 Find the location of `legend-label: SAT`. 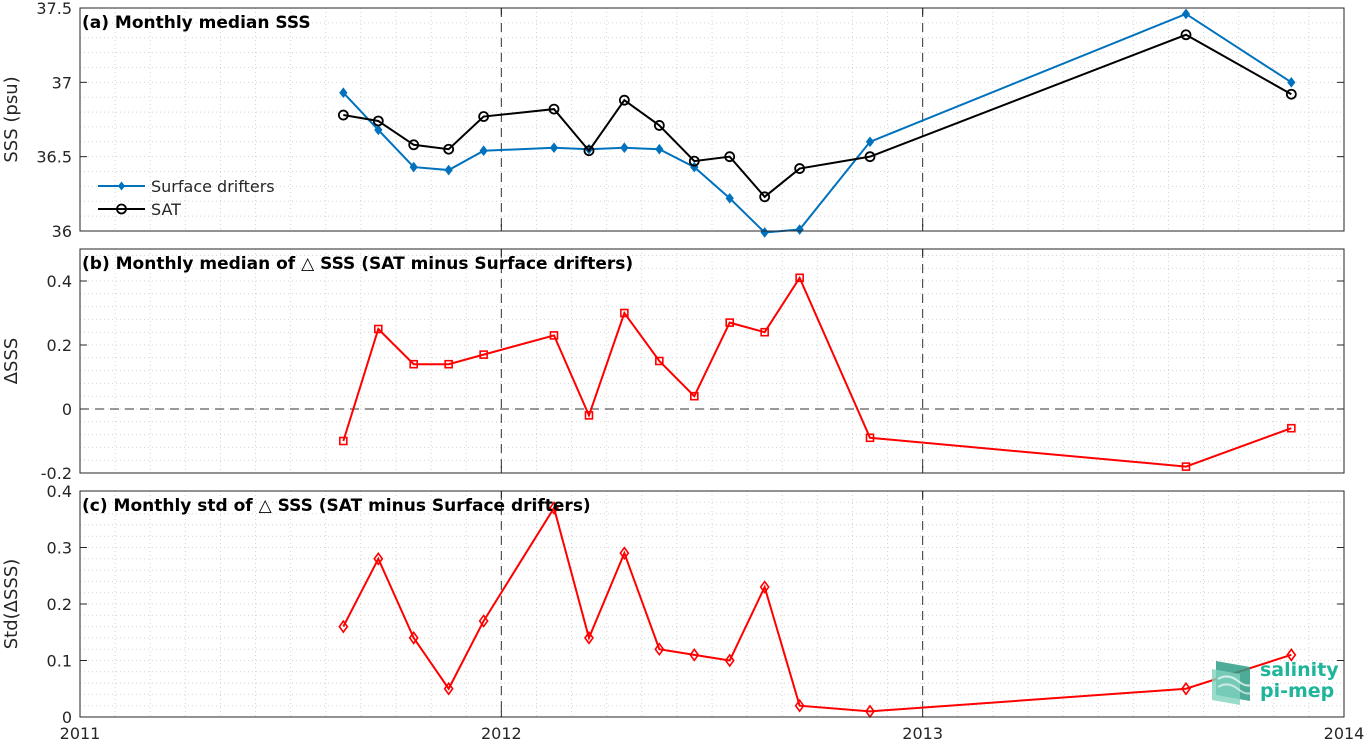

legend-label: SAT is located at coordinates (166, 209).